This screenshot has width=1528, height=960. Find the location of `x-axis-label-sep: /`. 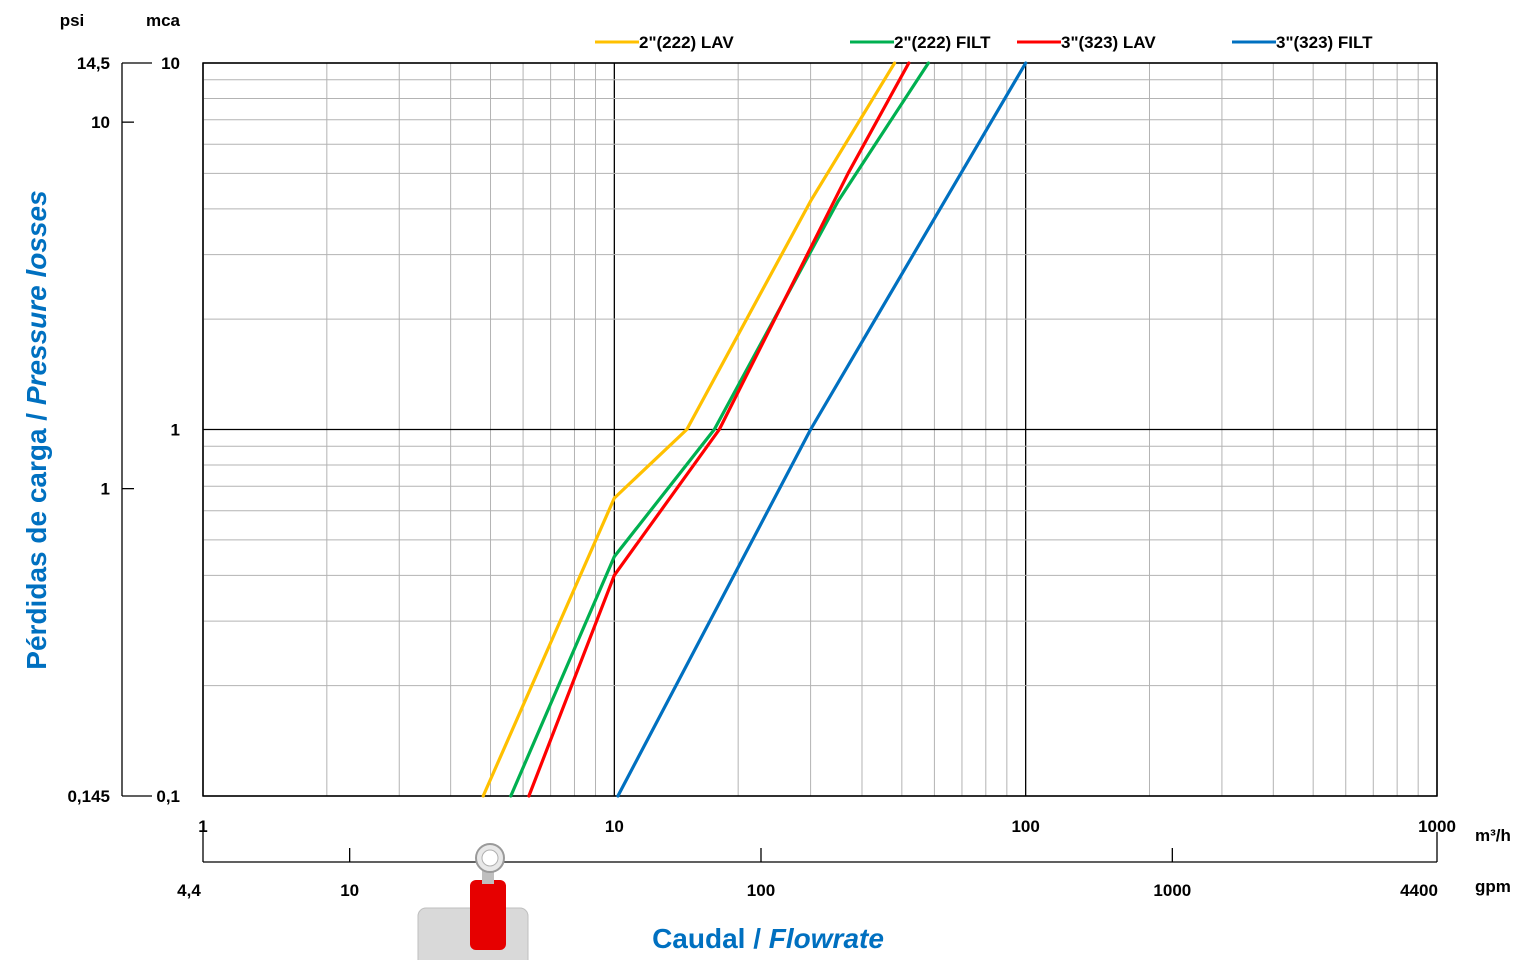

x-axis-label-sep: / is located at coordinates (756, 938).